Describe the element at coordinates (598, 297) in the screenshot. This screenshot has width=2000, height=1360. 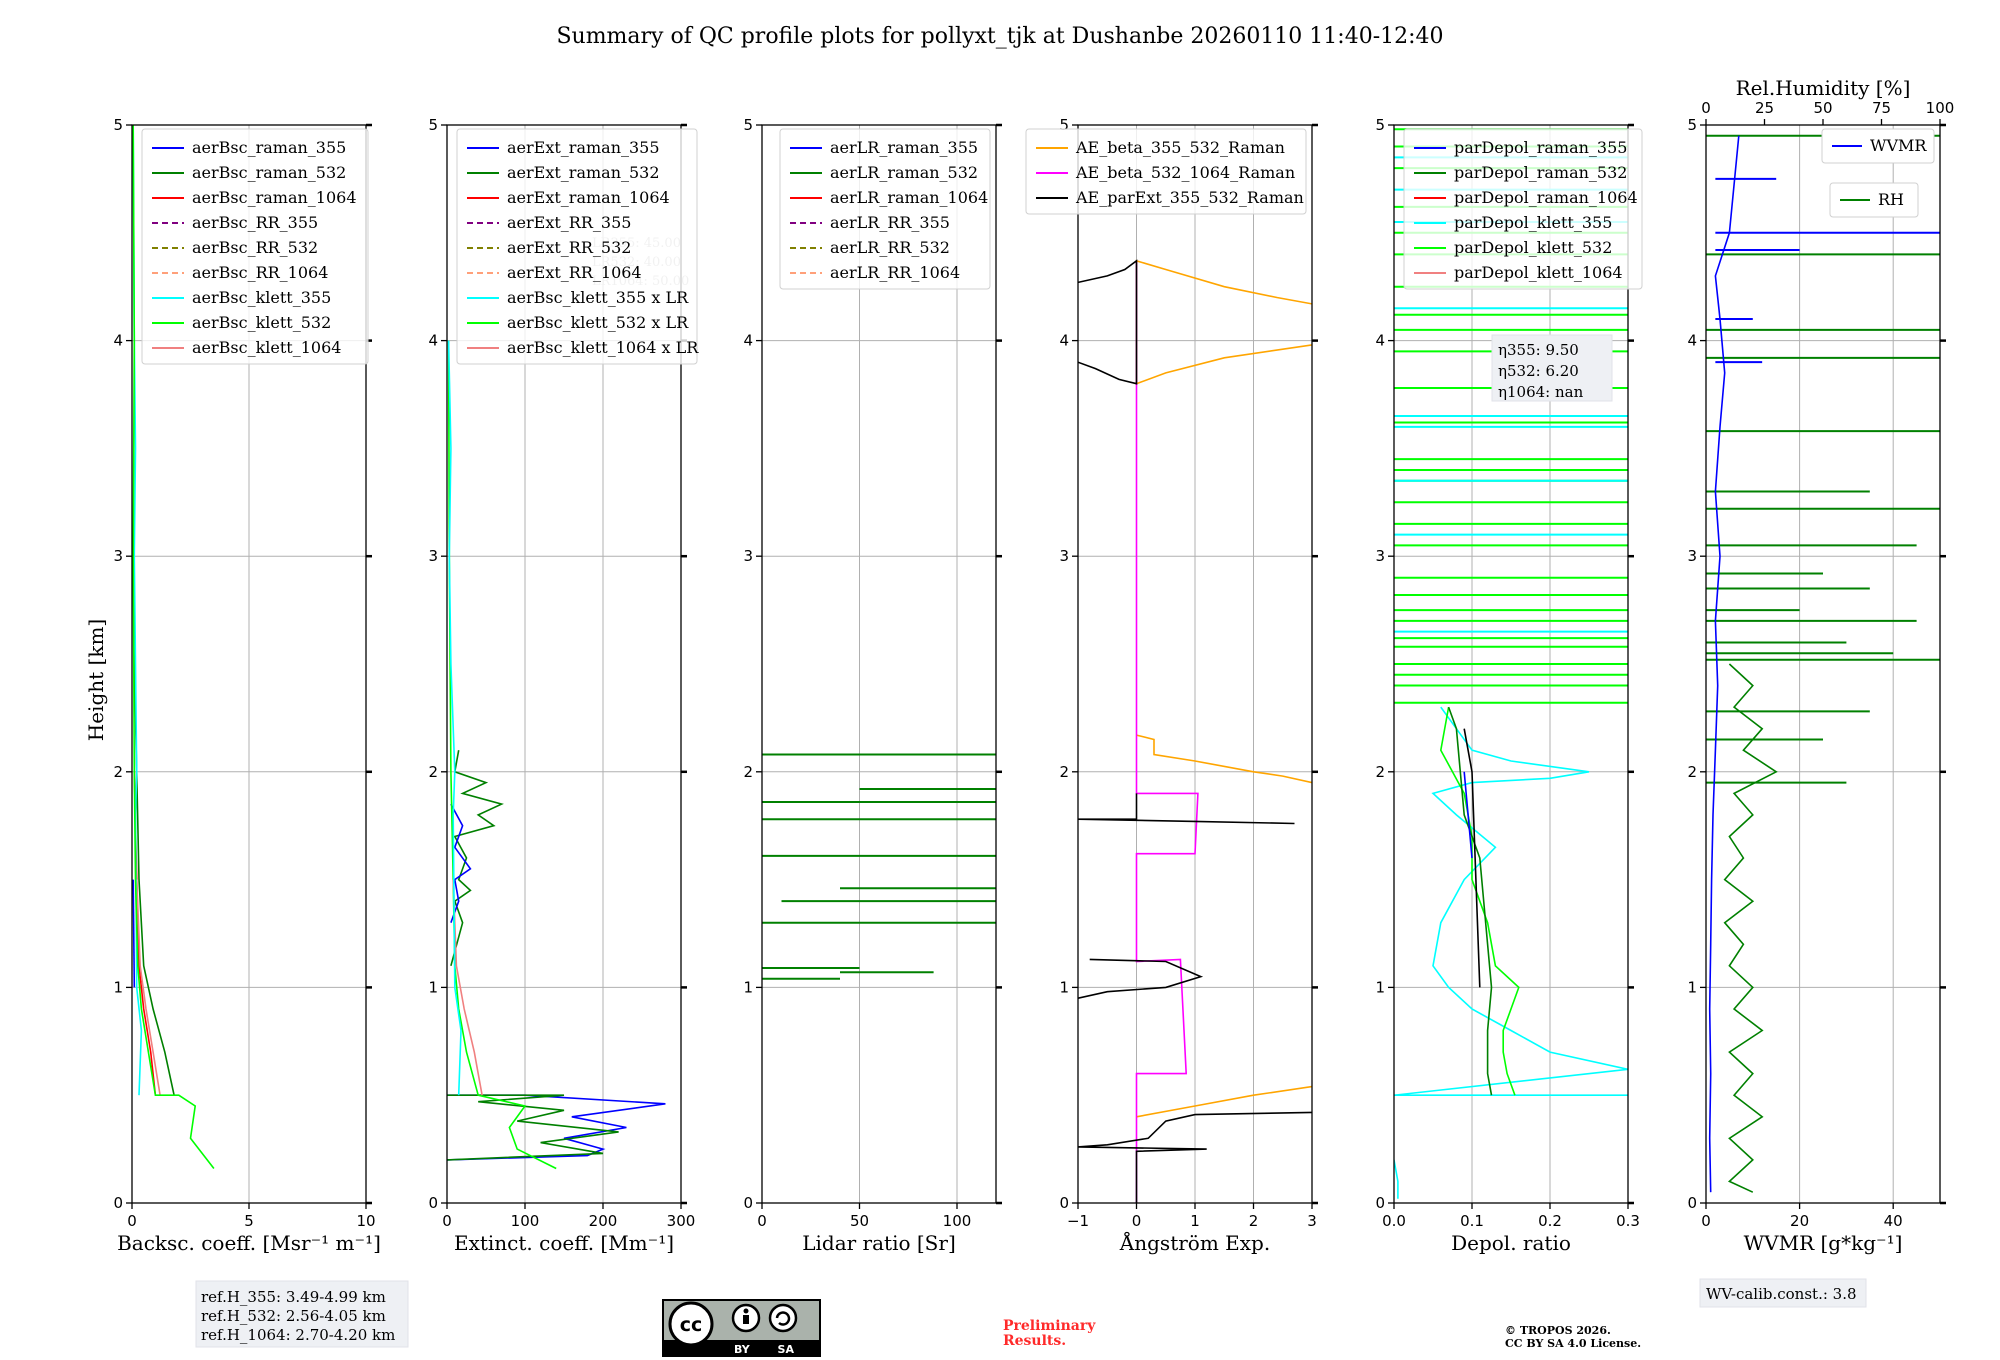
I see `legend-label: aerBsc_klett_355 x LR` at that location.